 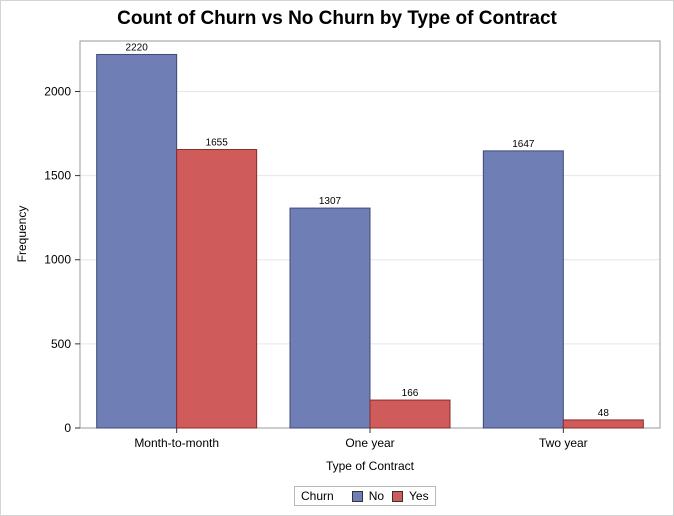 I want to click on y-axis: 0 500 1000 1500 2000, so click(x=62, y=259).